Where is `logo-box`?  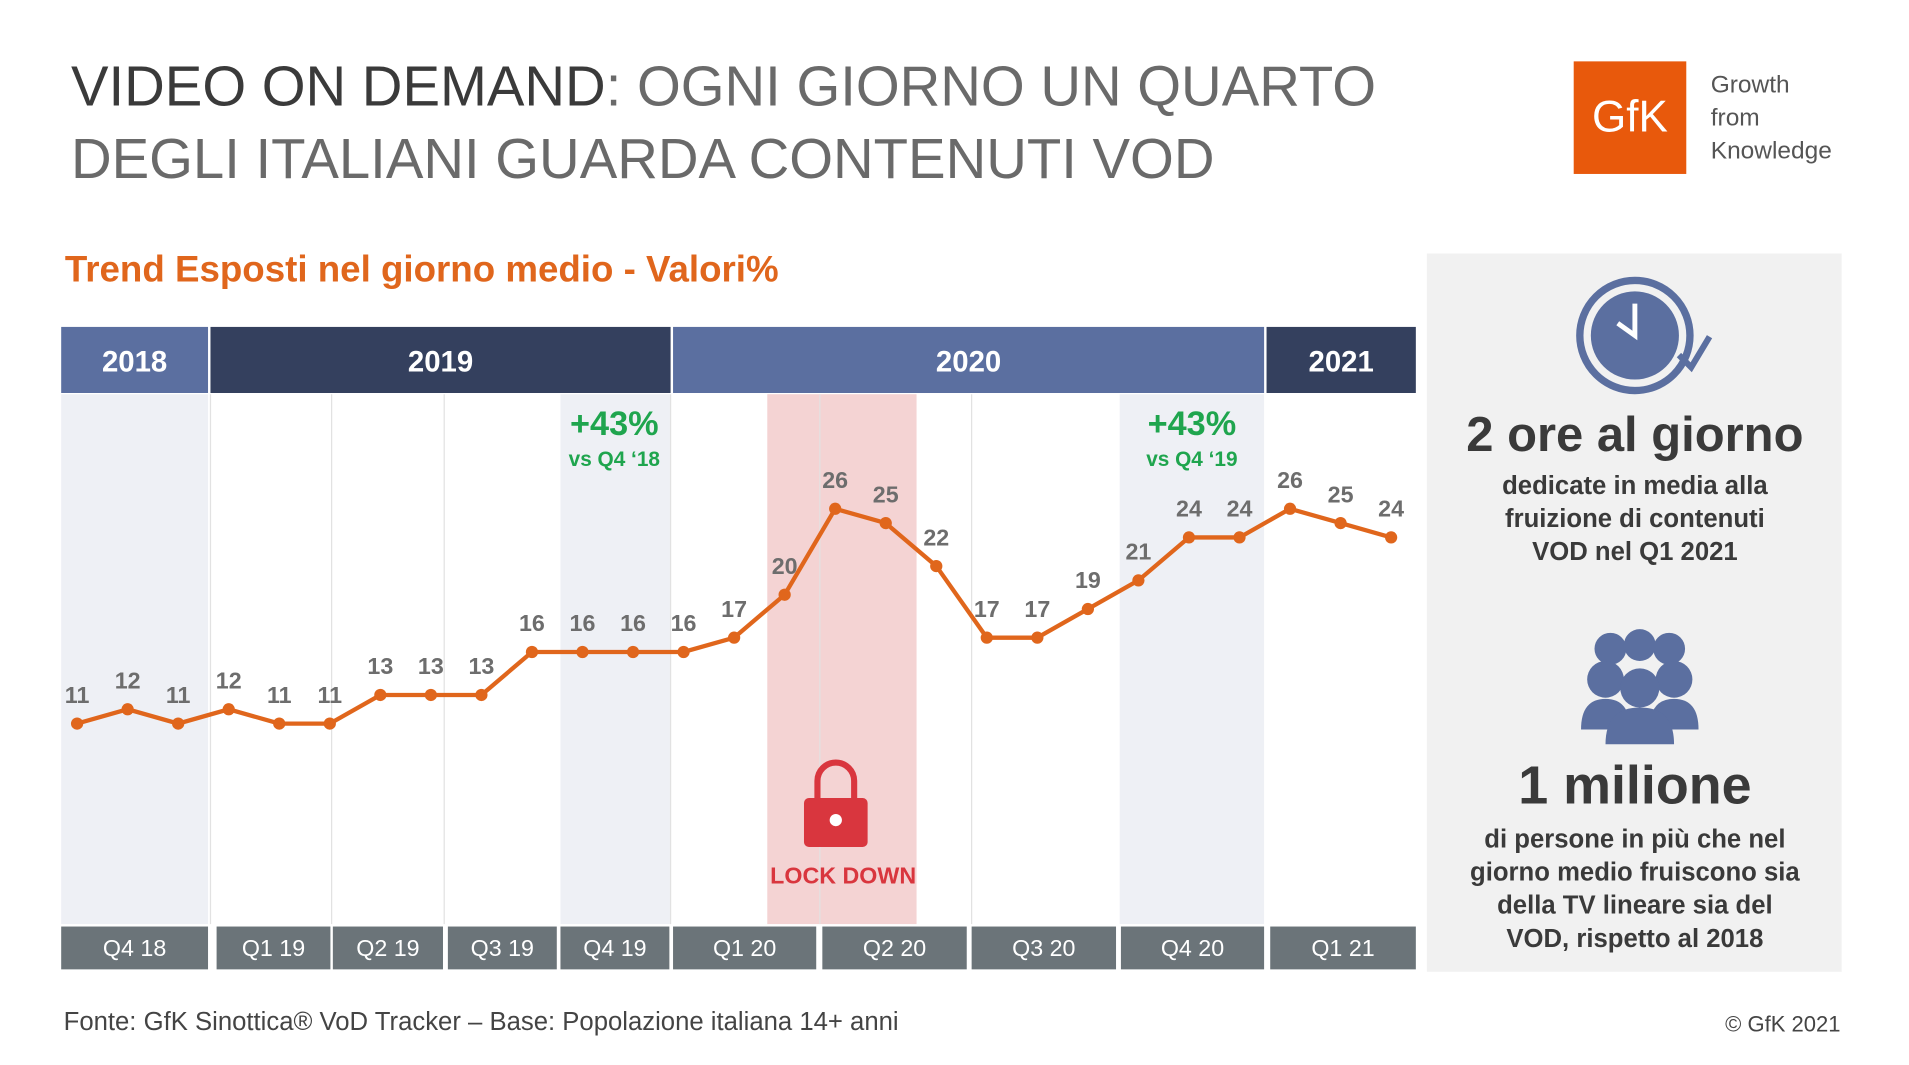 logo-box is located at coordinates (1630, 117).